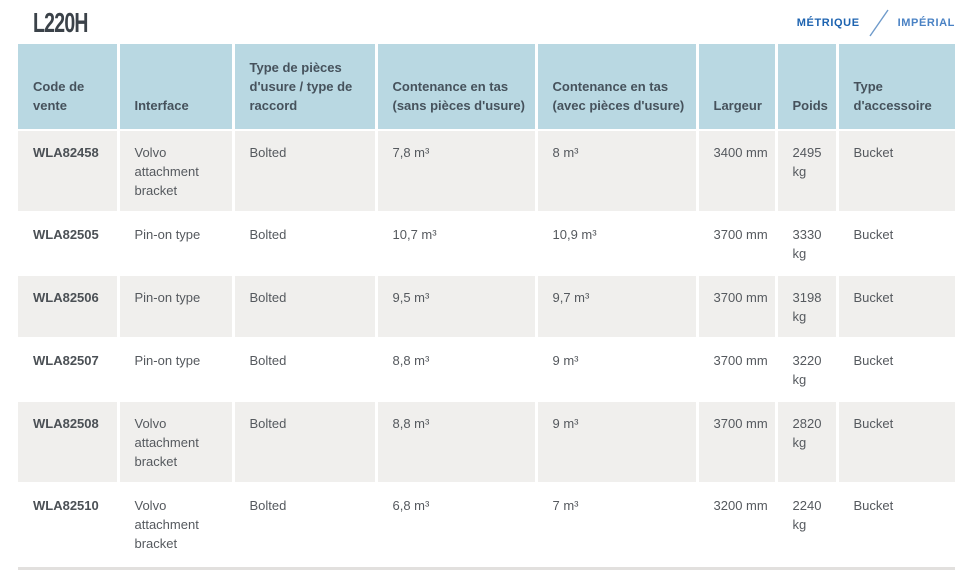 This screenshot has width=969, height=573. I want to click on cell-sales-code: WLA82458, so click(68, 171).